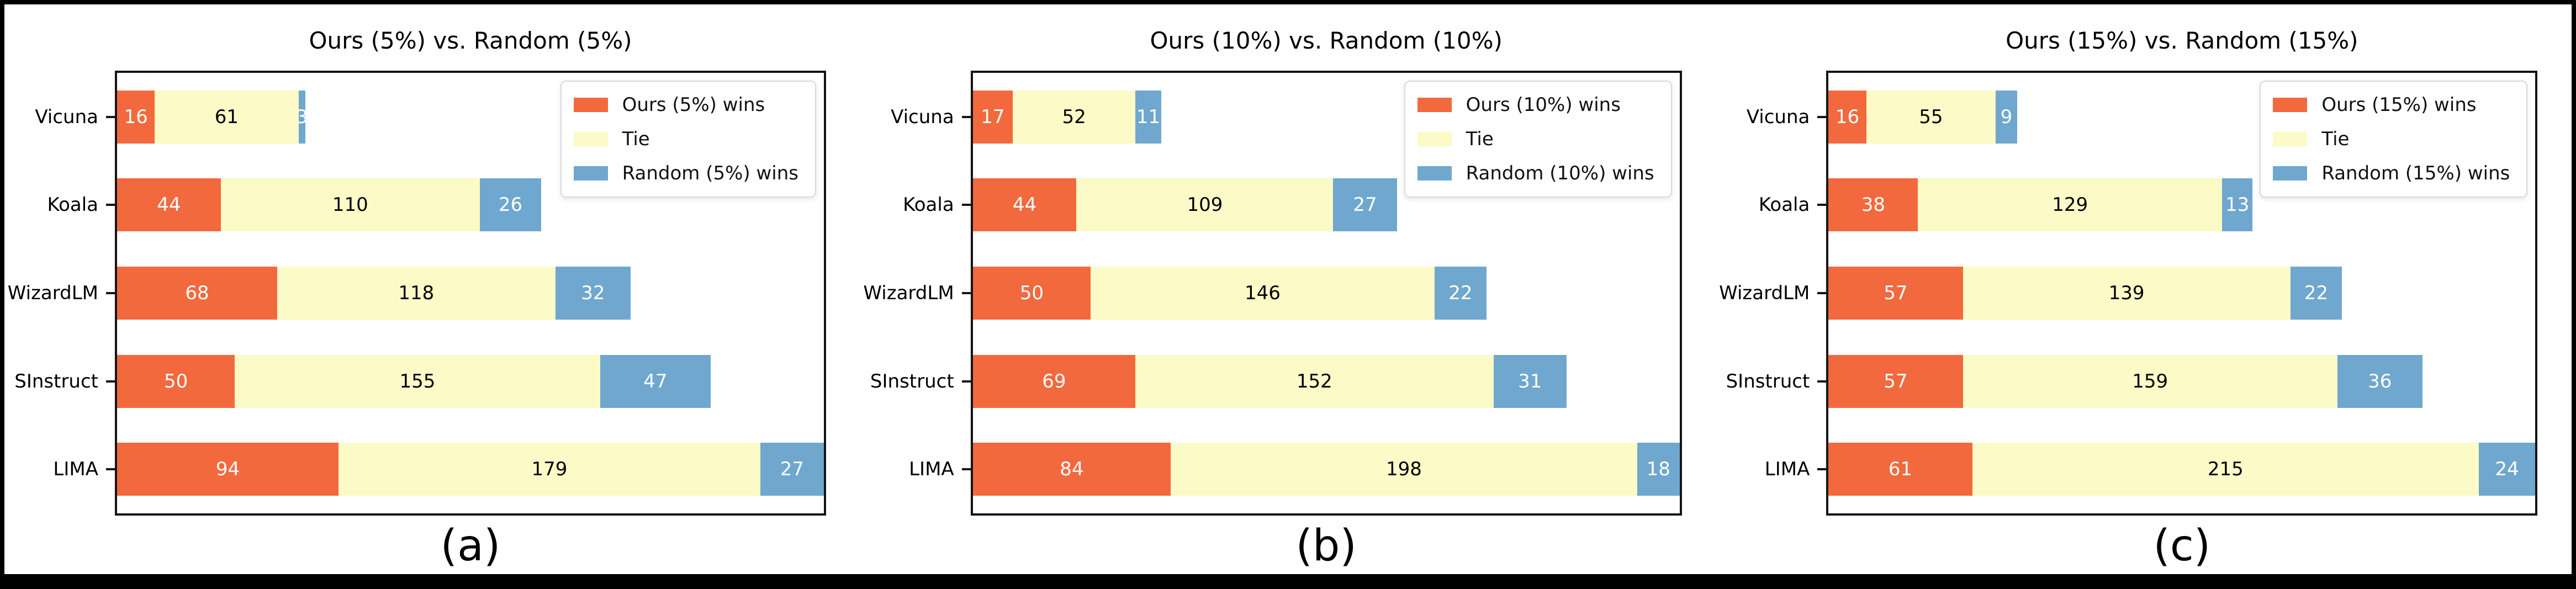 The width and height of the screenshot is (2576, 589). I want to click on bar-segment-ours: 61, so click(1900, 469).